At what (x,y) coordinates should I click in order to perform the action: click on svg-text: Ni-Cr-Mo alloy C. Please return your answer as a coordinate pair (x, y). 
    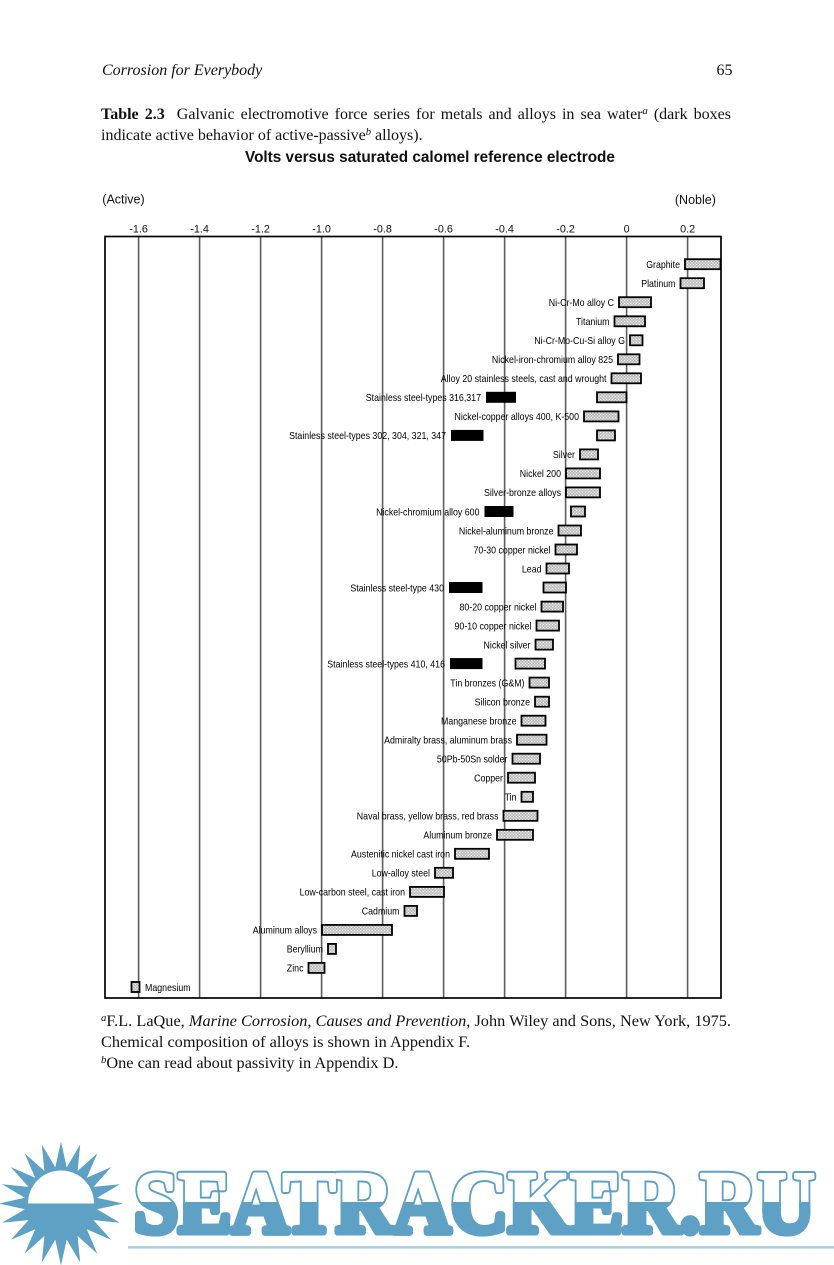
    Looking at the image, I should click on (582, 303).